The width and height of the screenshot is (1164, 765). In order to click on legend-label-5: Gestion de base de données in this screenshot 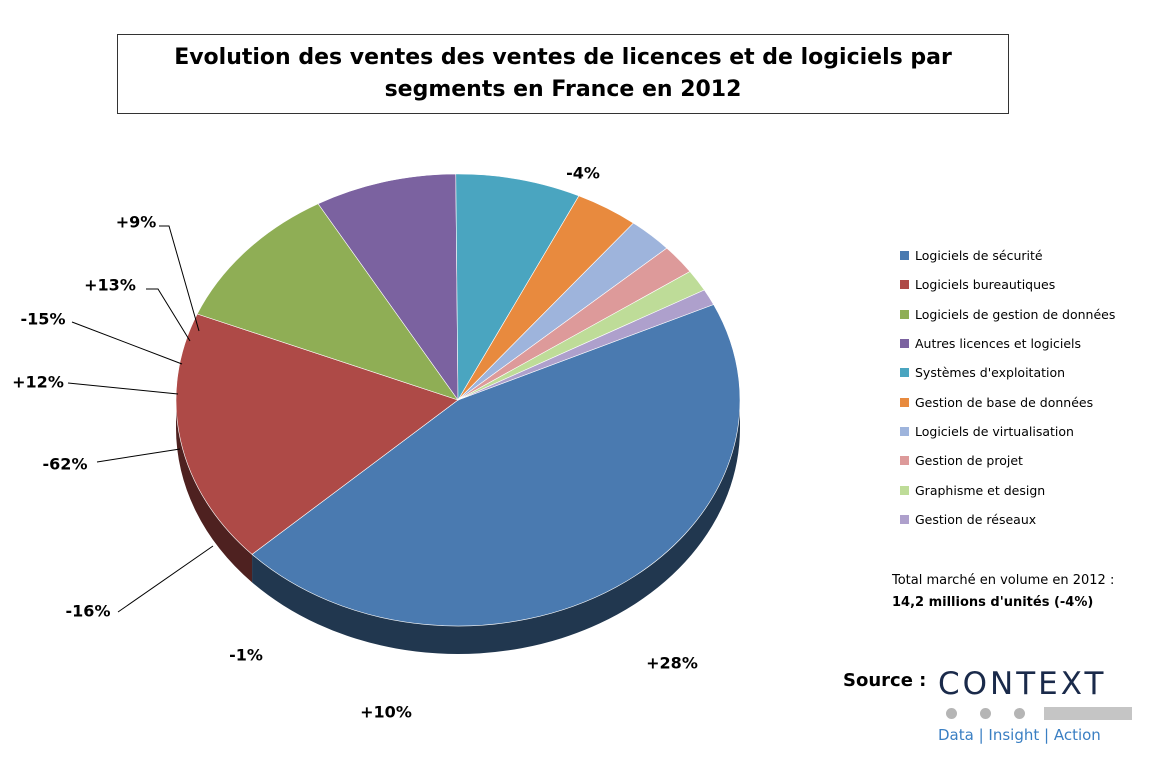, I will do `click(1004, 402)`.